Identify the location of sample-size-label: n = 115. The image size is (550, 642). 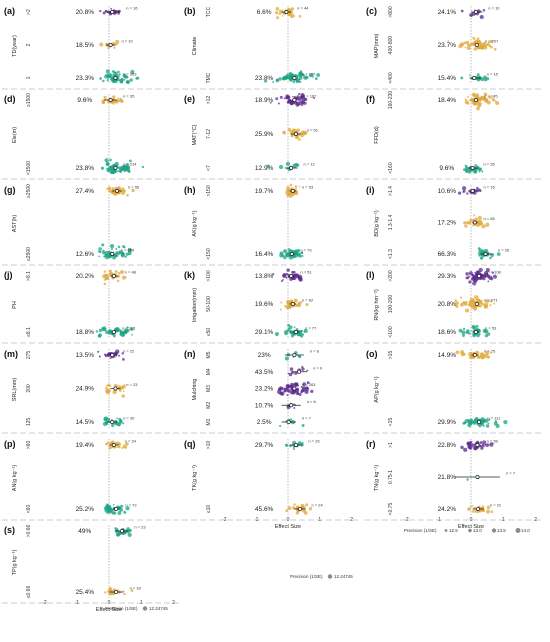
(129, 328).